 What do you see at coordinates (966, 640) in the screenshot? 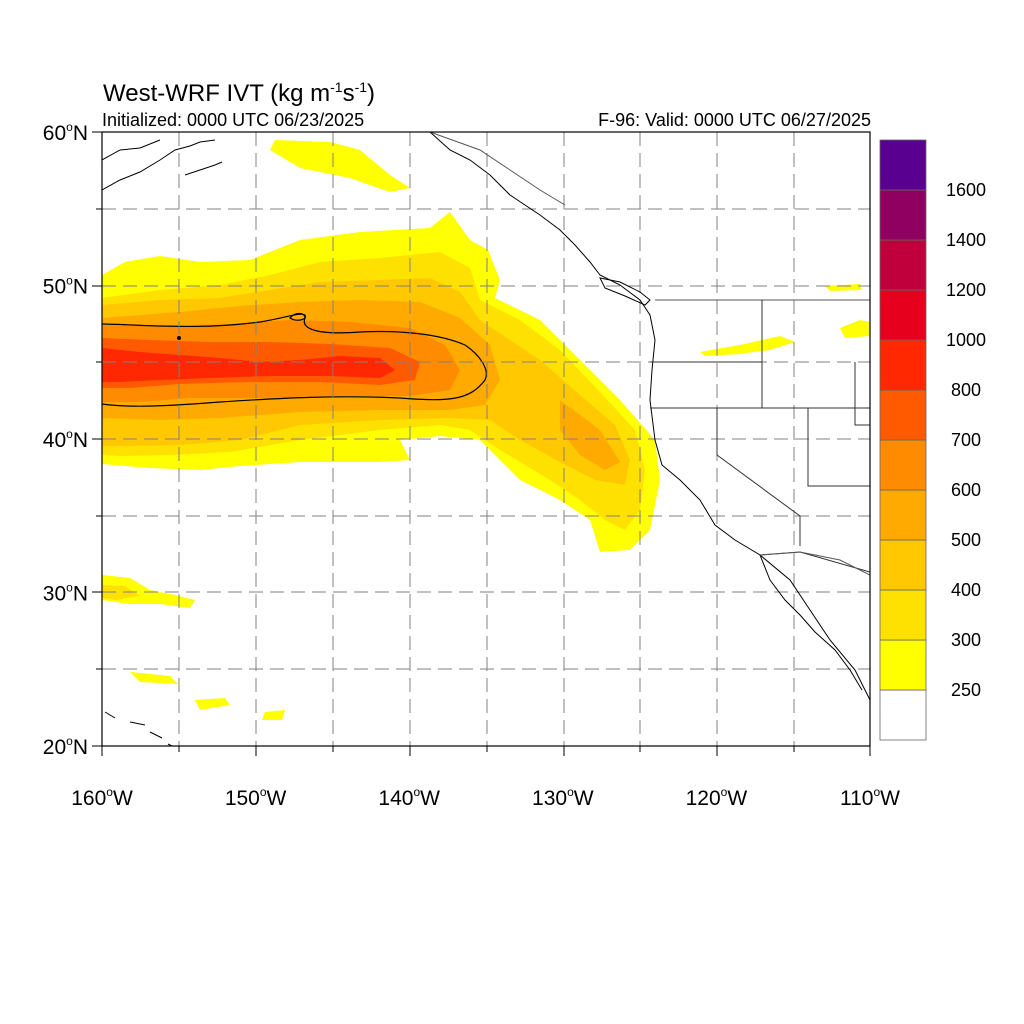
I see `colorbar-label-300: 300` at bounding box center [966, 640].